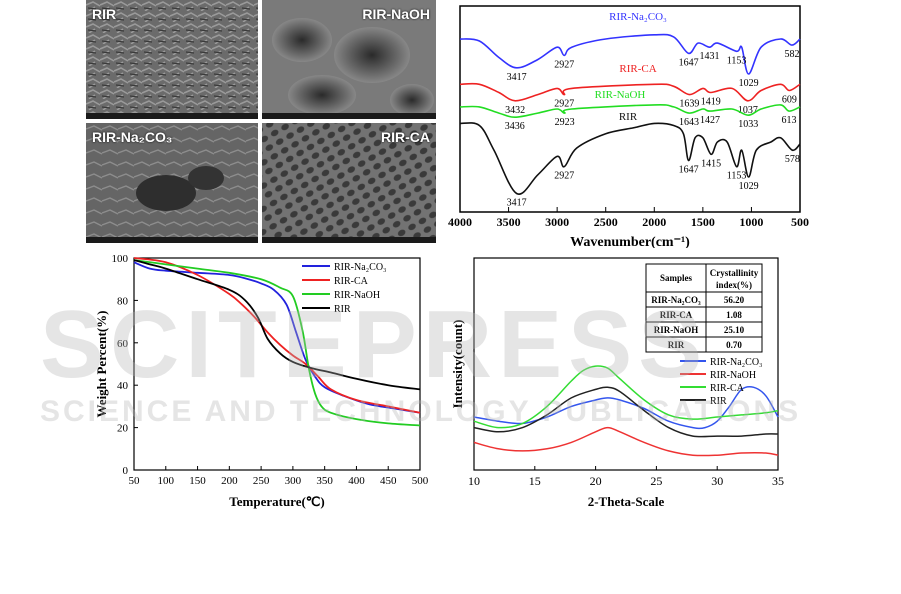 The width and height of the screenshot is (901, 594). I want to click on table-header: Samples, so click(676, 278).